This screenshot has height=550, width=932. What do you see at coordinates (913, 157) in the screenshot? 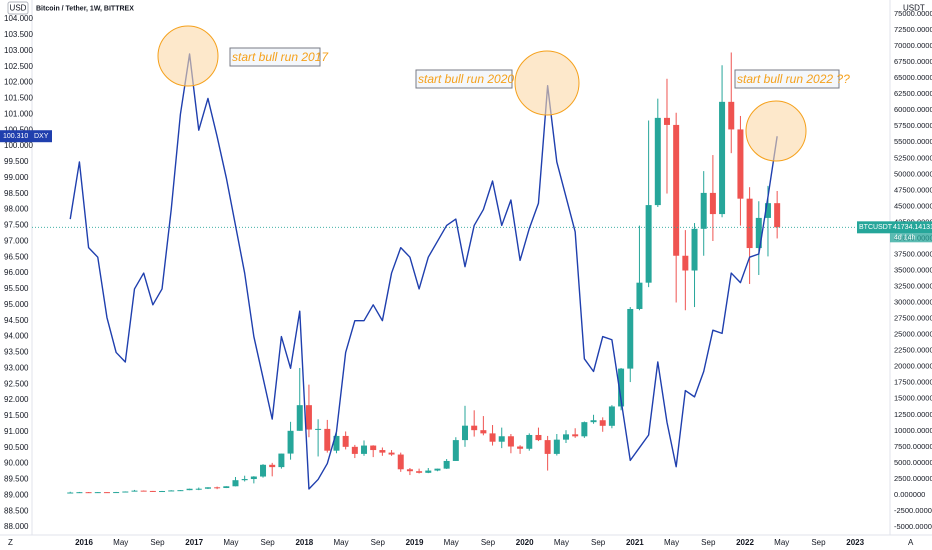
I see `y2-tick-label: 52500.000000` at bounding box center [913, 157].